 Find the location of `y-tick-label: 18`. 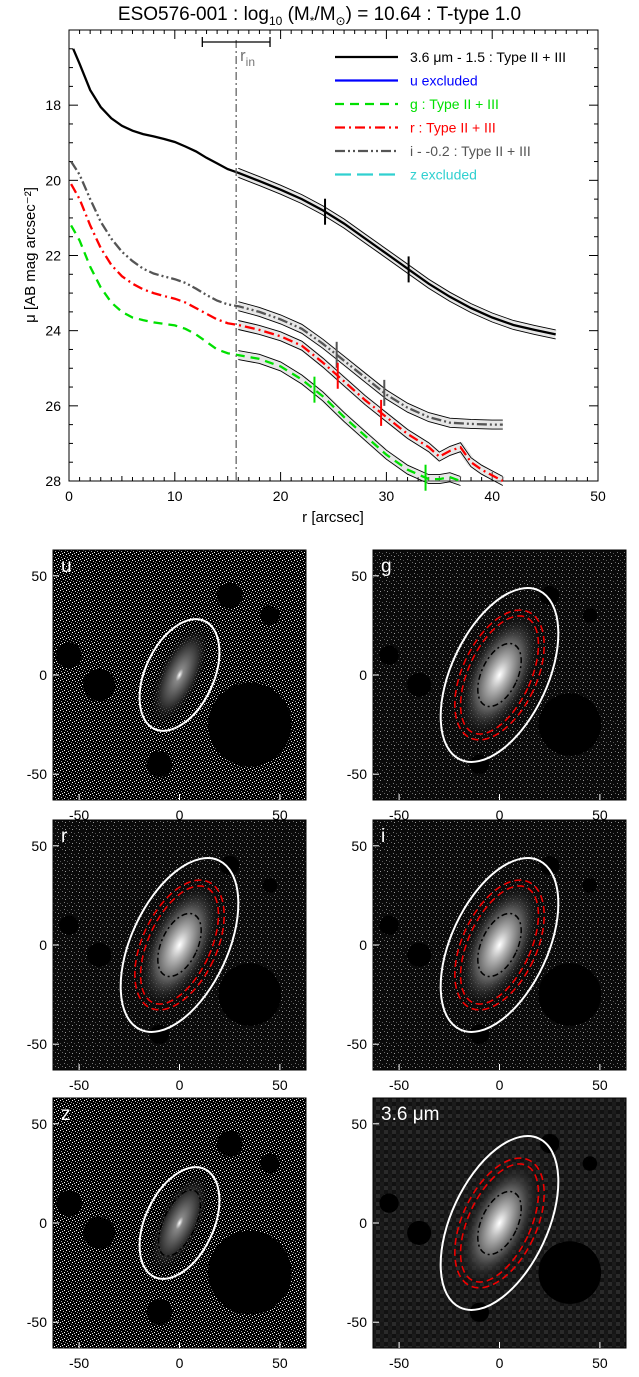

y-tick-label: 18 is located at coordinates (53, 105).